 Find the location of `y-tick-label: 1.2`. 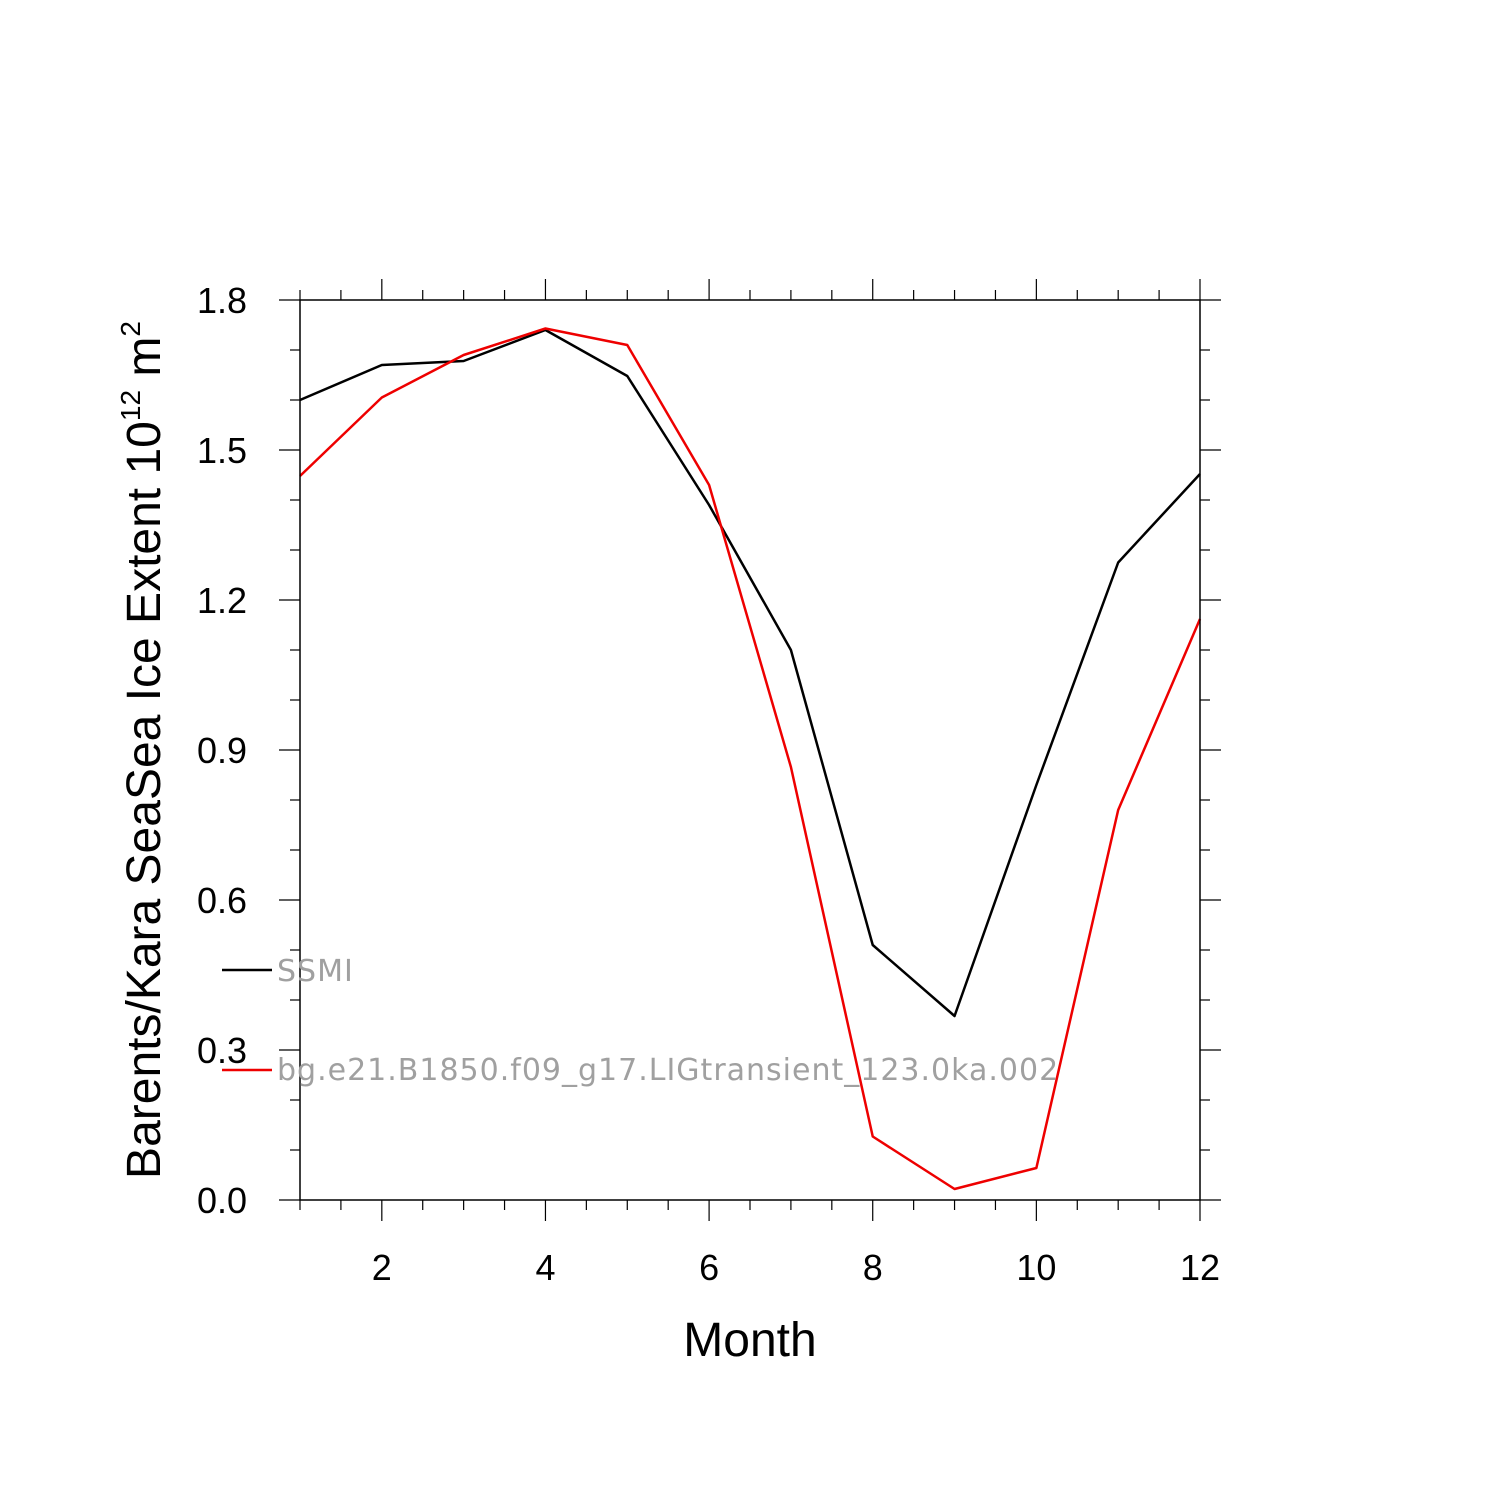

y-tick-label: 1.2 is located at coordinates (222, 600).